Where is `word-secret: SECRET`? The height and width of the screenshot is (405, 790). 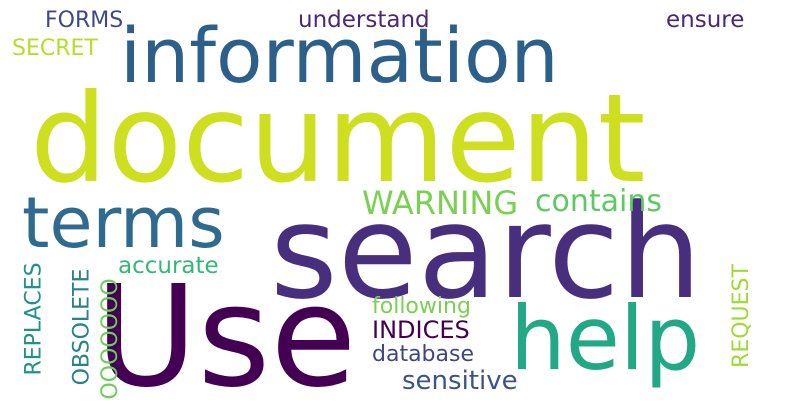 word-secret: SECRET is located at coordinates (55, 48).